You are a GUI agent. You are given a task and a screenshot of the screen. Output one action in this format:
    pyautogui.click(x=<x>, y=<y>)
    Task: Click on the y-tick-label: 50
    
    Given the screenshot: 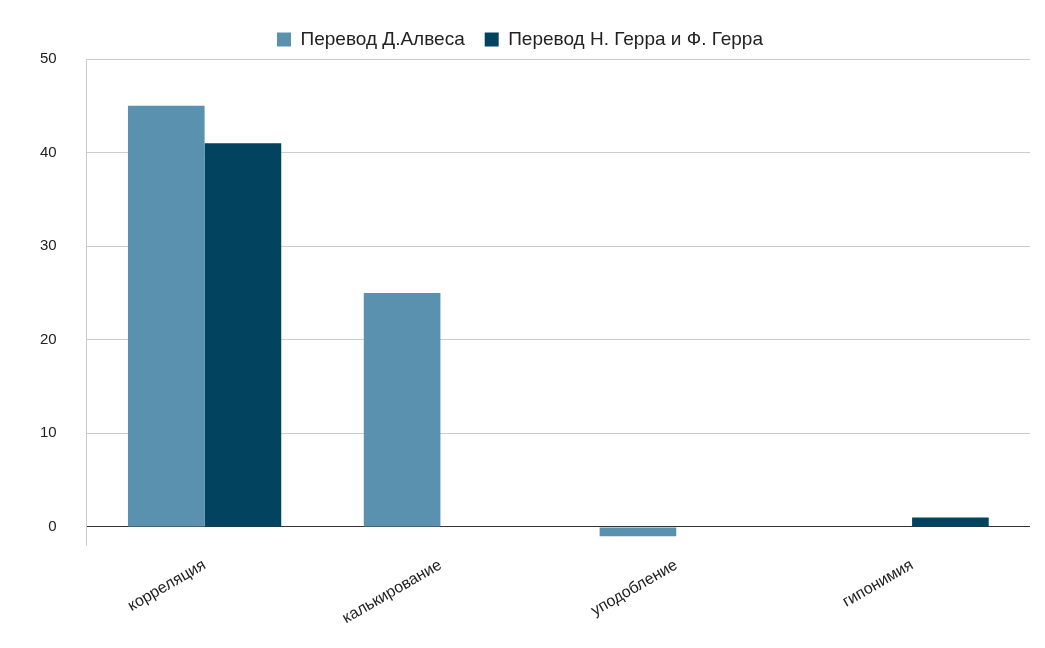 What is the action you would take?
    pyautogui.click(x=48, y=58)
    